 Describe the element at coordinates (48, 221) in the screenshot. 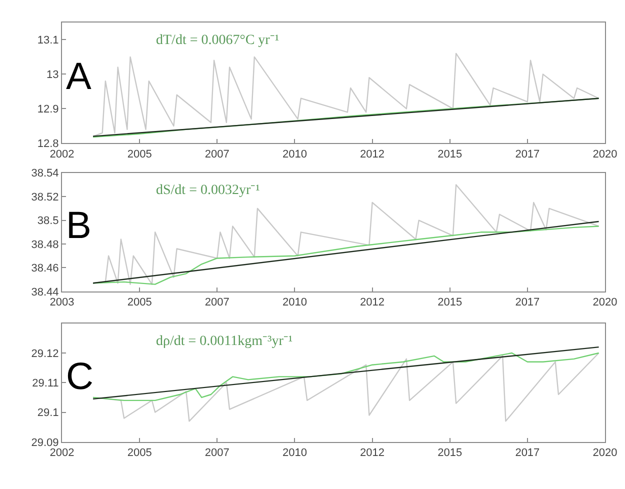

I see `y-tick-label: 38.5` at that location.